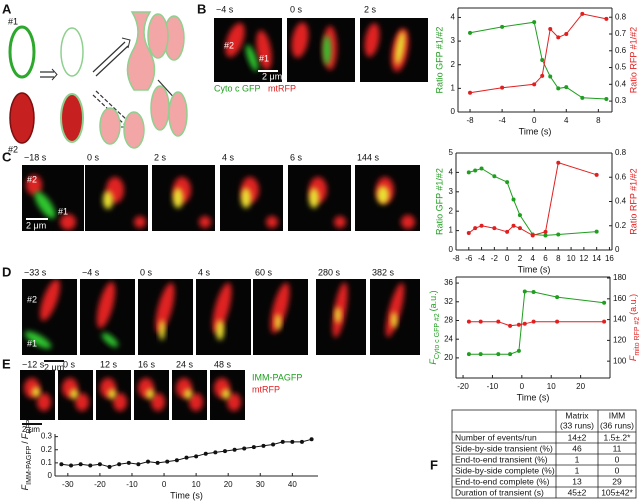  What do you see at coordinates (439, 201) in the screenshot?
I see `axis-label: Ratio GFP #1/#2` at bounding box center [439, 201].